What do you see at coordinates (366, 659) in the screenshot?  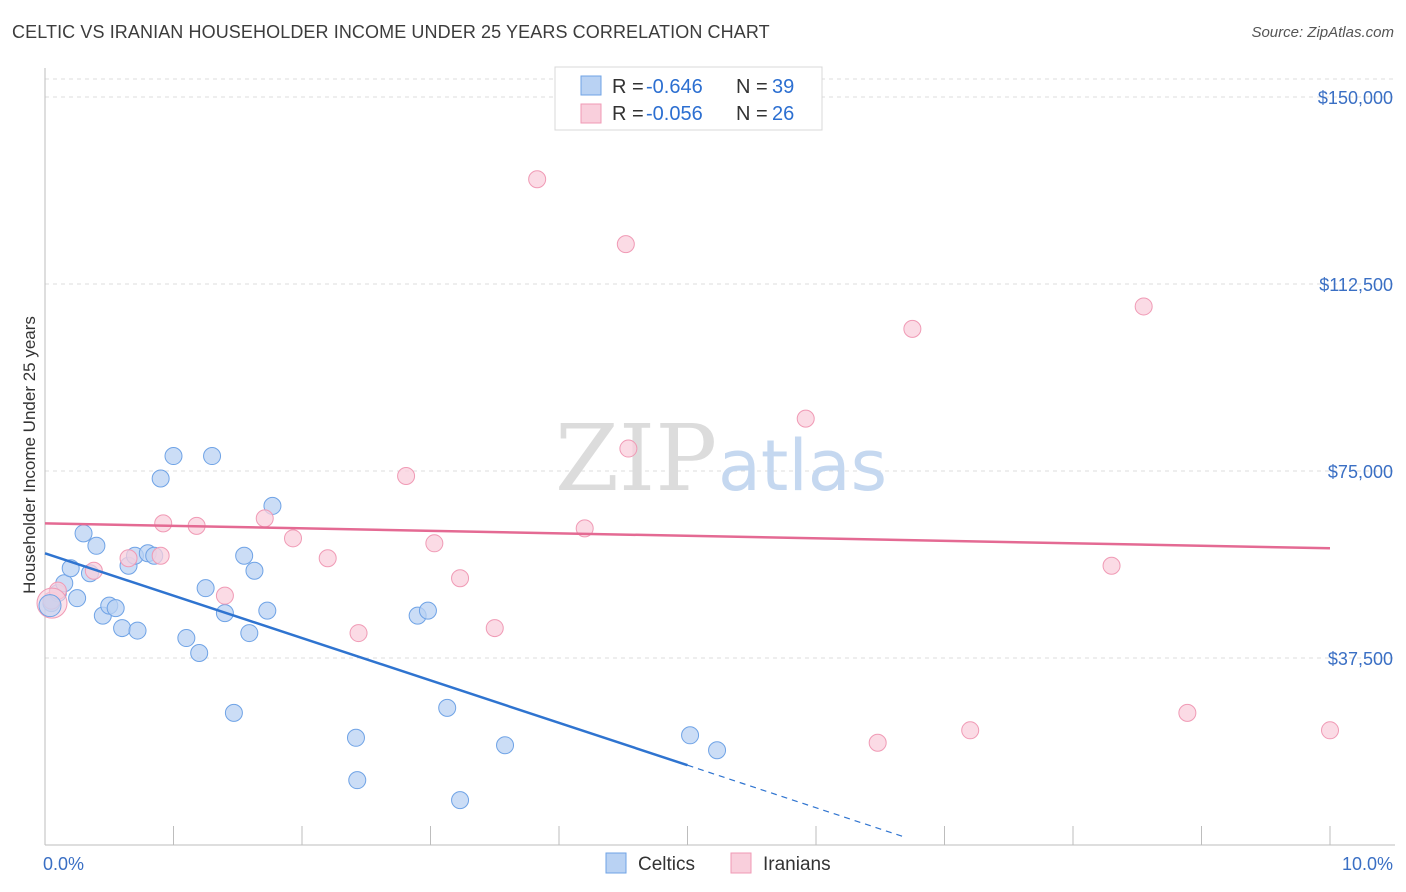 I see `celtics-trend-line` at bounding box center [366, 659].